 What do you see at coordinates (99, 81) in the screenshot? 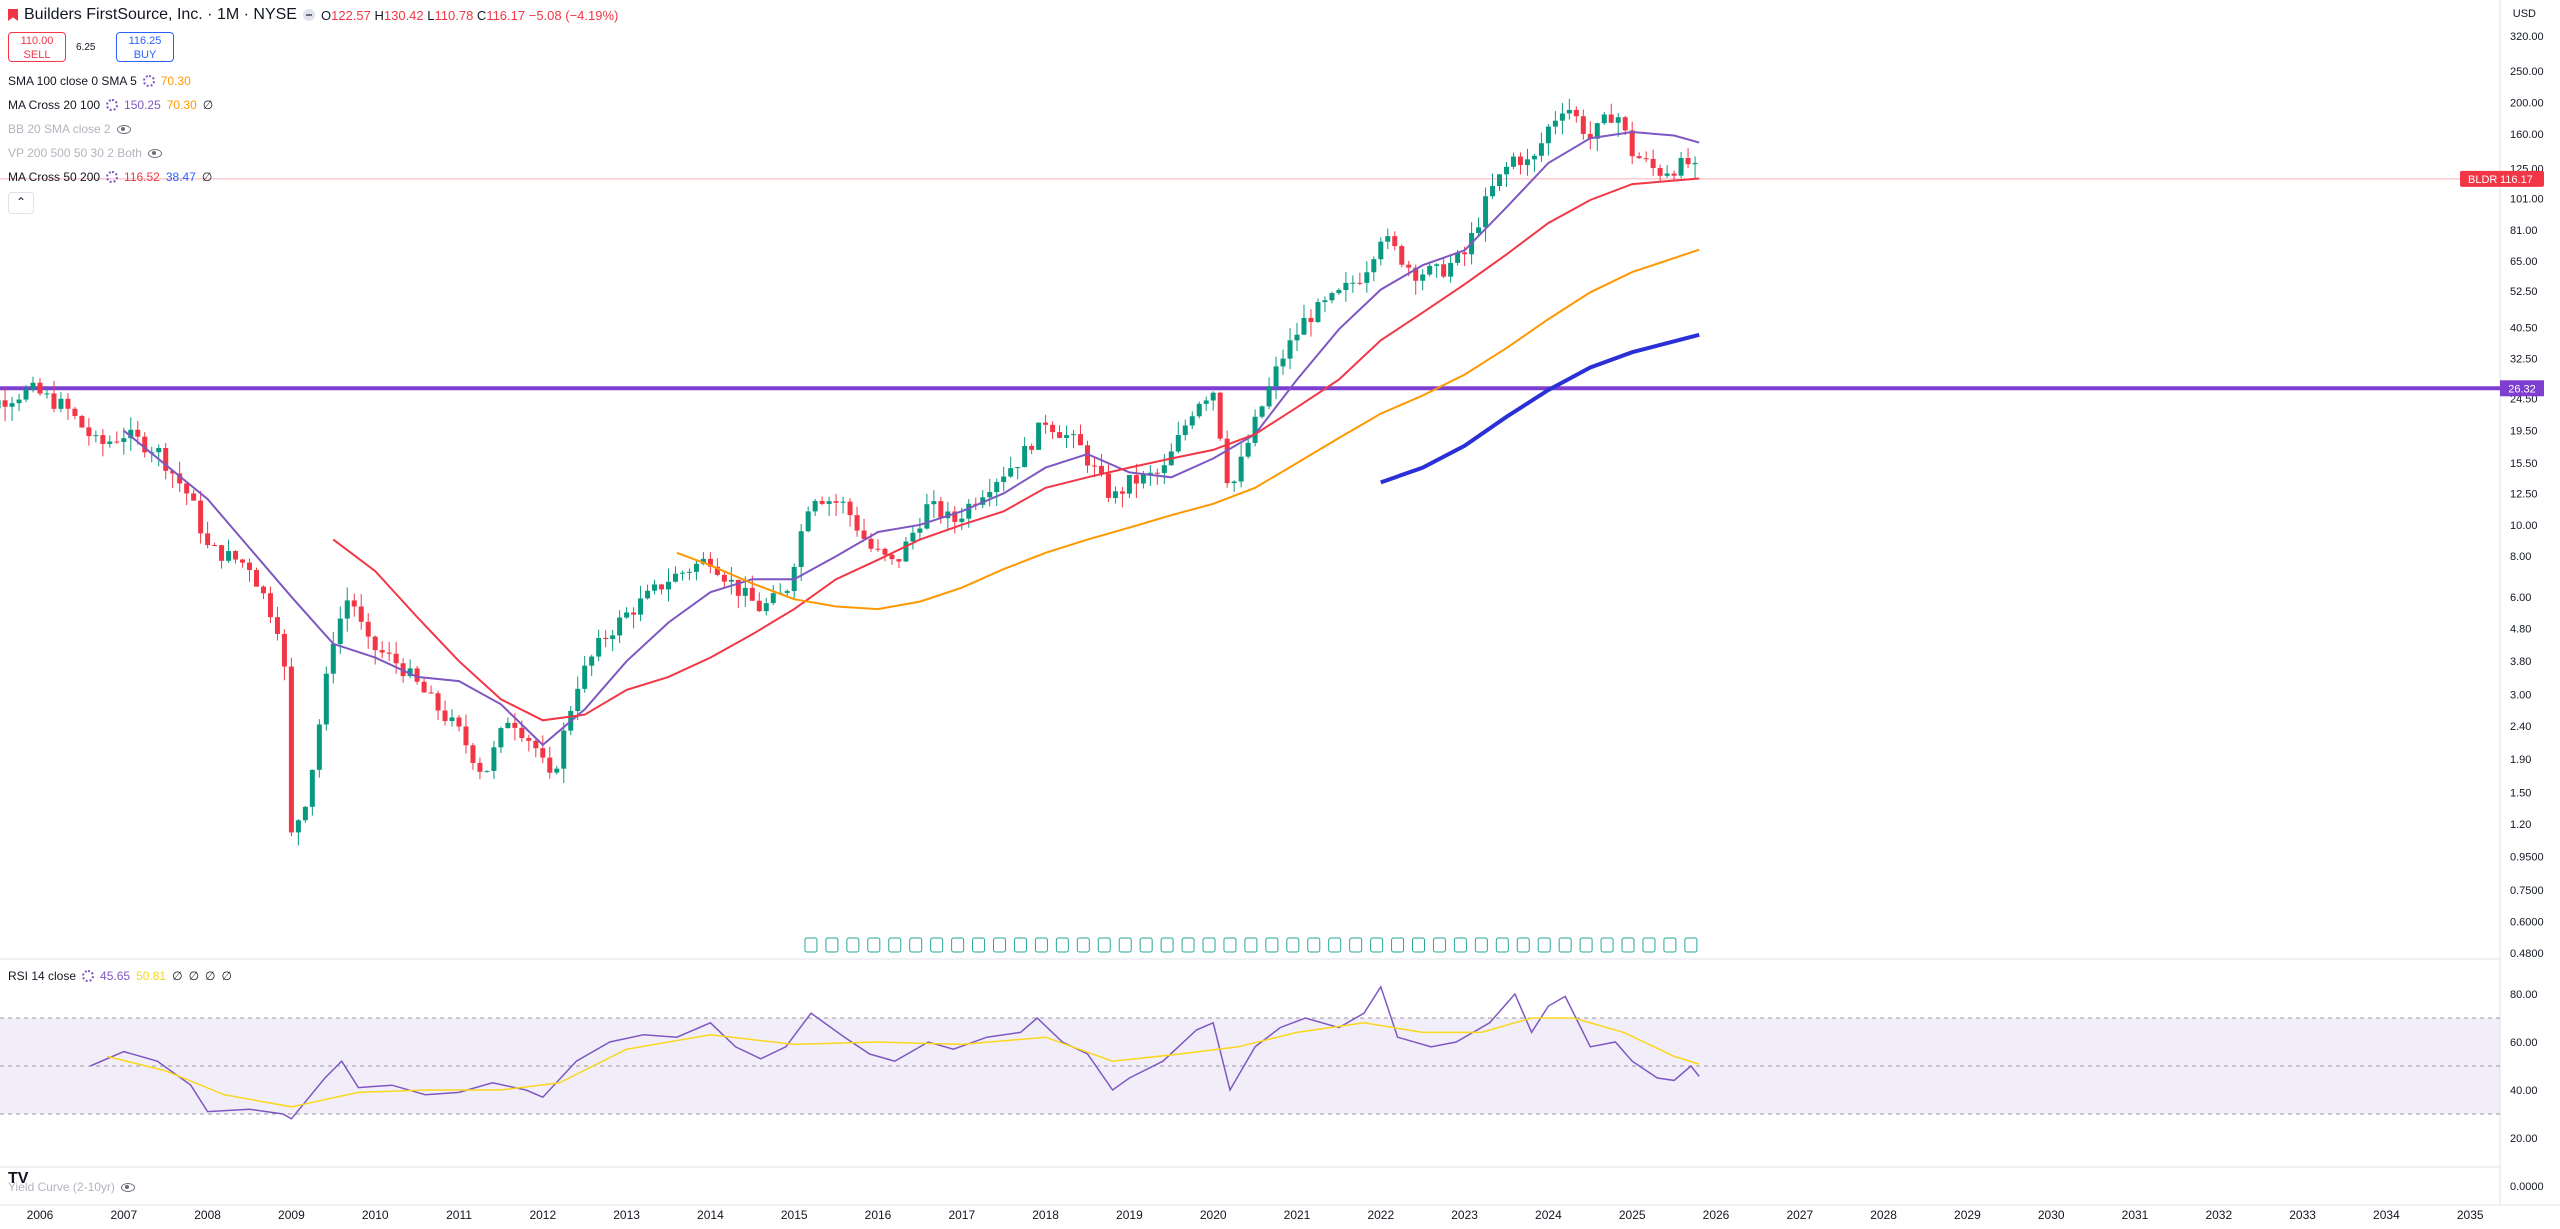
I see `indicator-sma100: SMA 100 close 0 SMA 5 70.30` at bounding box center [99, 81].